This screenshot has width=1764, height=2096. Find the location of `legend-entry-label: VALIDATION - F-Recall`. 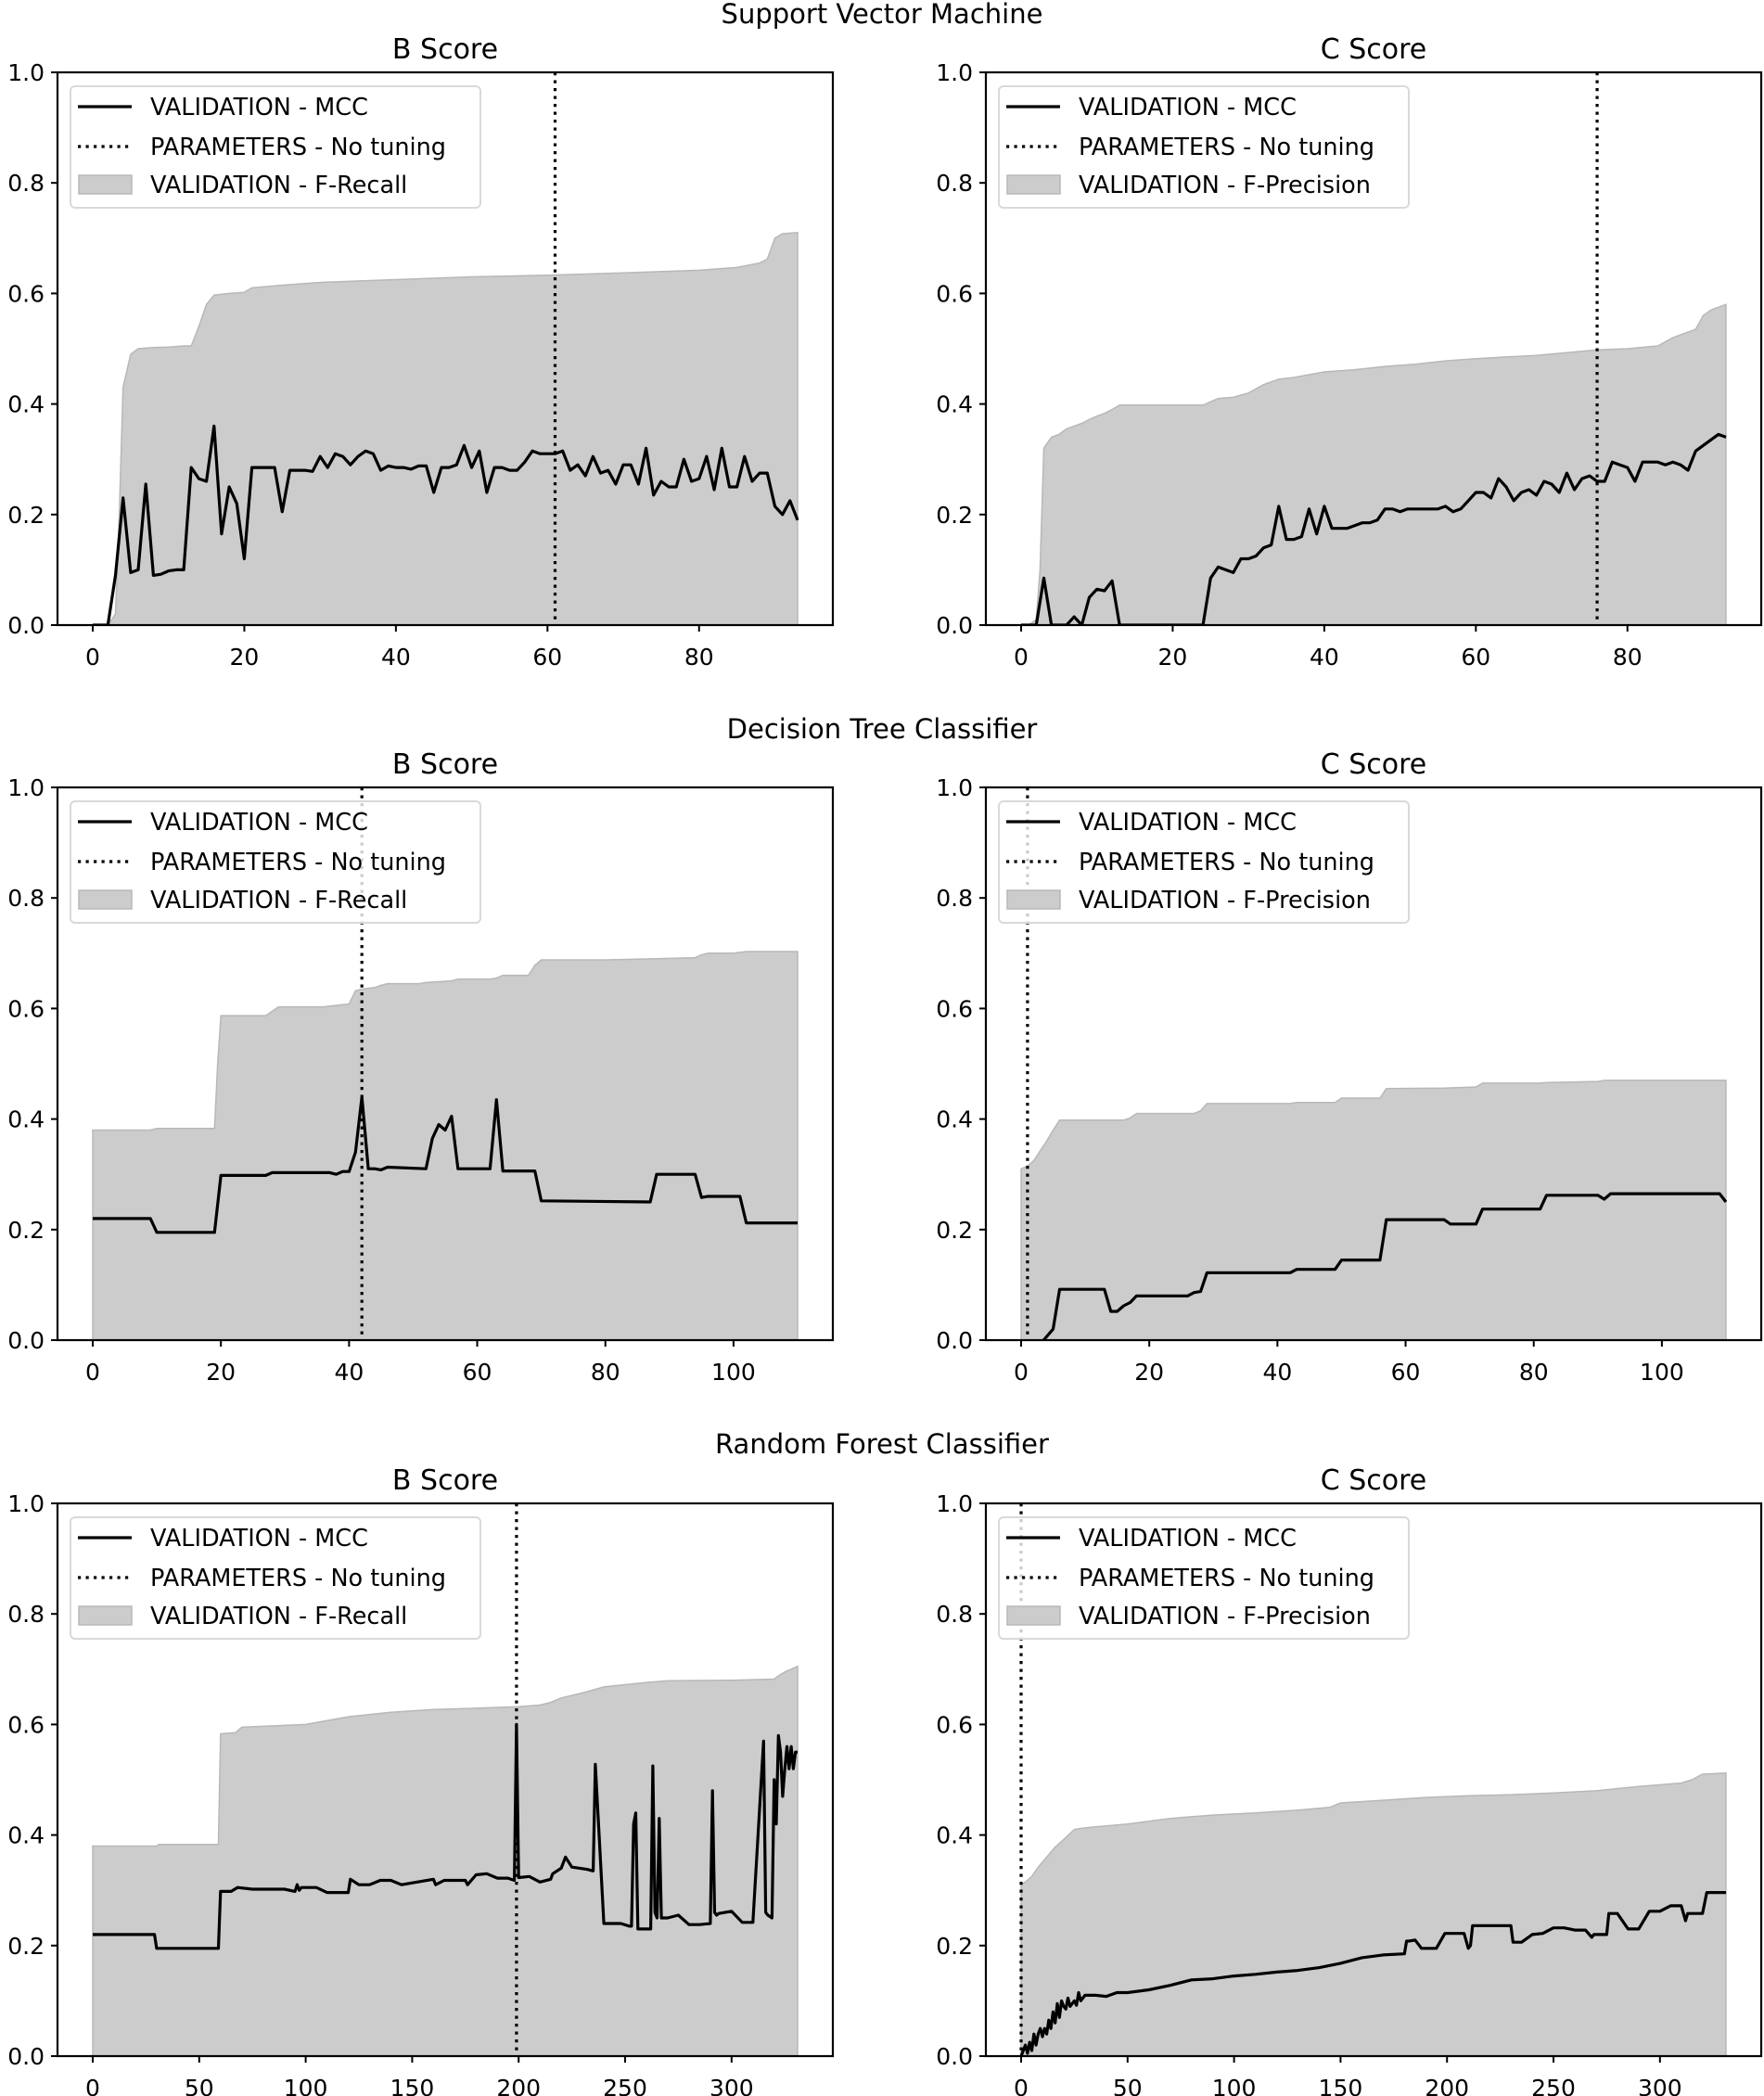

legend-entry-label: VALIDATION - F-Recall is located at coordinates (278, 900).